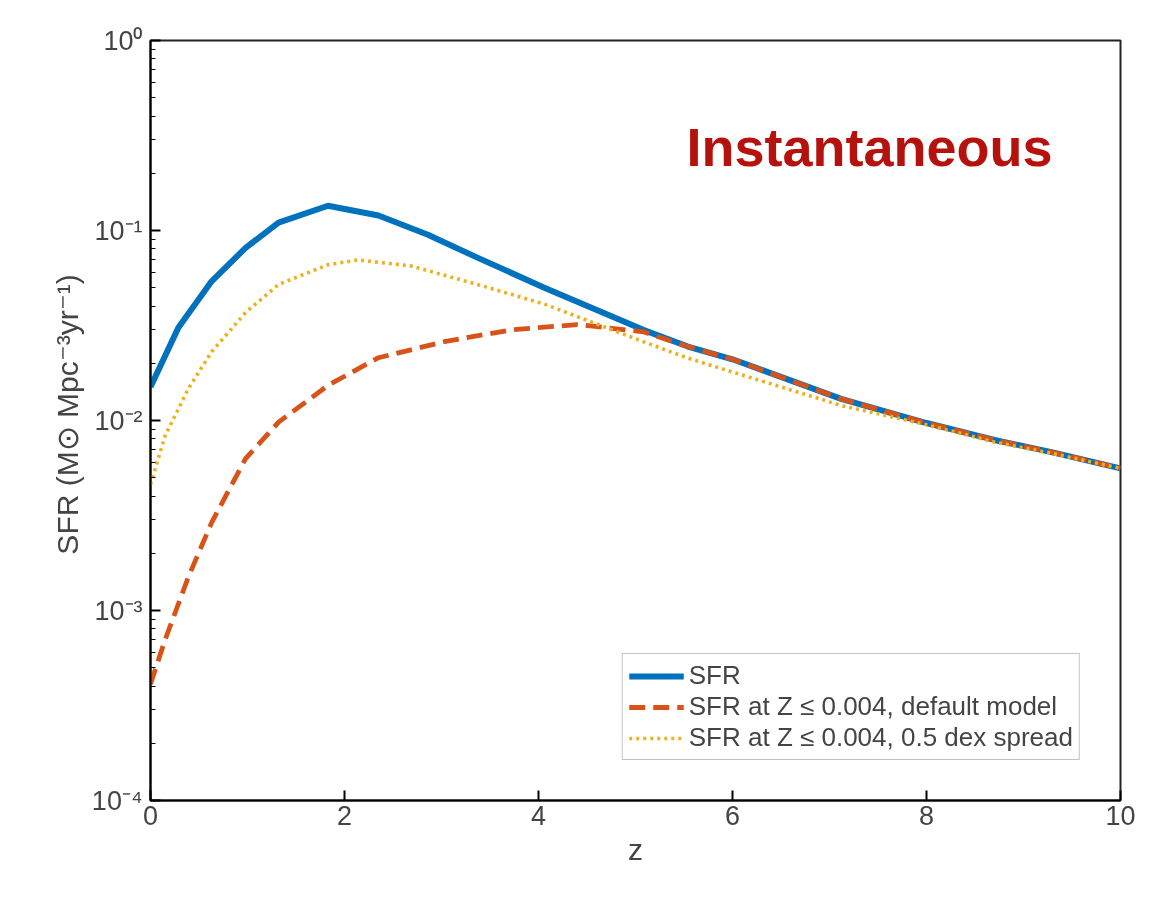 The width and height of the screenshot is (1170, 897). What do you see at coordinates (344, 815) in the screenshot?
I see `x-tick-label: 2` at bounding box center [344, 815].